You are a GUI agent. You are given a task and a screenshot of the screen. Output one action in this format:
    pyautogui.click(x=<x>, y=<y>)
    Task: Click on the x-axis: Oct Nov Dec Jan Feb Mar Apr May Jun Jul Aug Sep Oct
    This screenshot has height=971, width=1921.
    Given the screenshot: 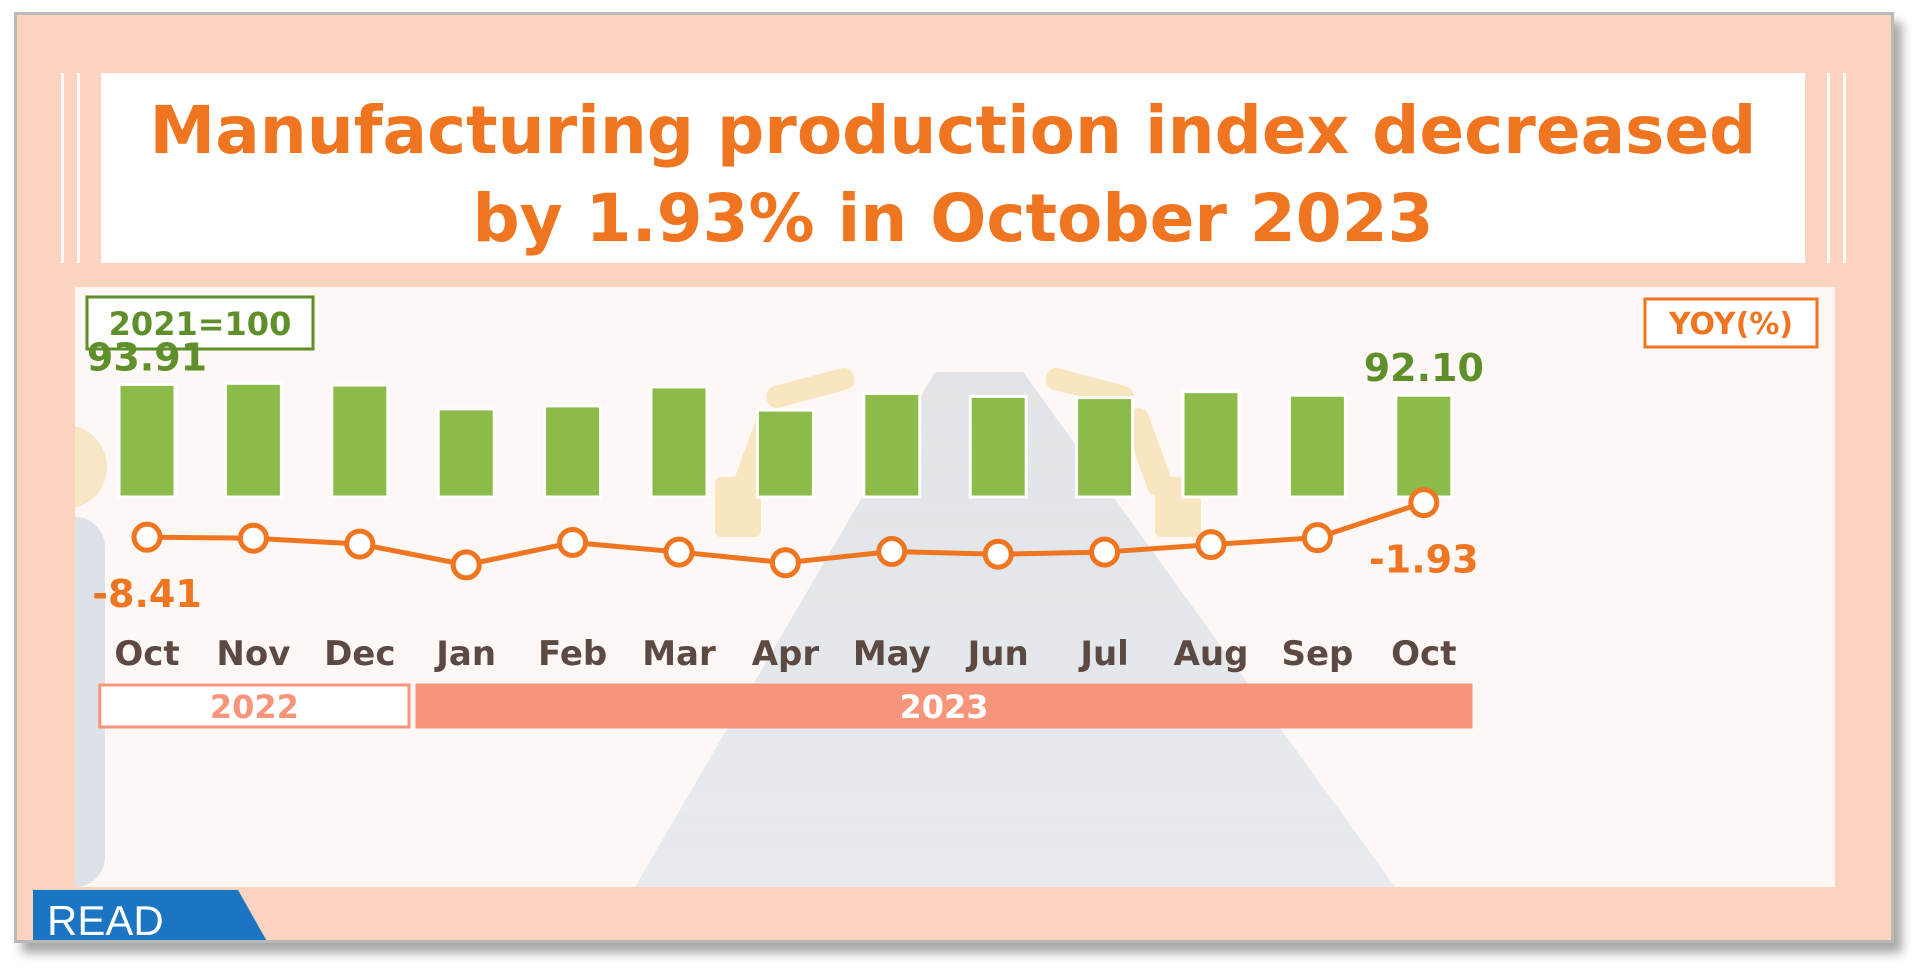 What is the action you would take?
    pyautogui.click(x=785, y=654)
    